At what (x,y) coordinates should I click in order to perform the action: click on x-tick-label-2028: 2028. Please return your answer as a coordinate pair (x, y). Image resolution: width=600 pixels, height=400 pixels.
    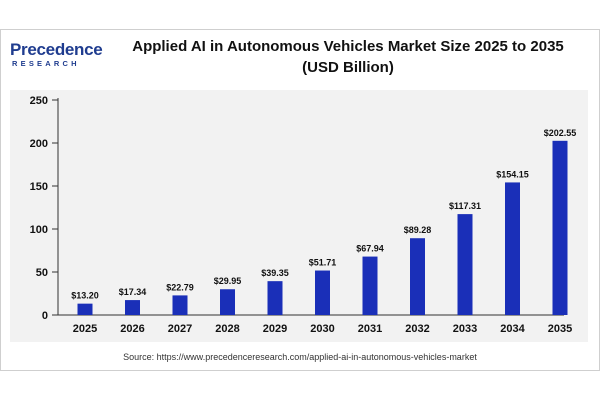
    Looking at the image, I should click on (227, 329).